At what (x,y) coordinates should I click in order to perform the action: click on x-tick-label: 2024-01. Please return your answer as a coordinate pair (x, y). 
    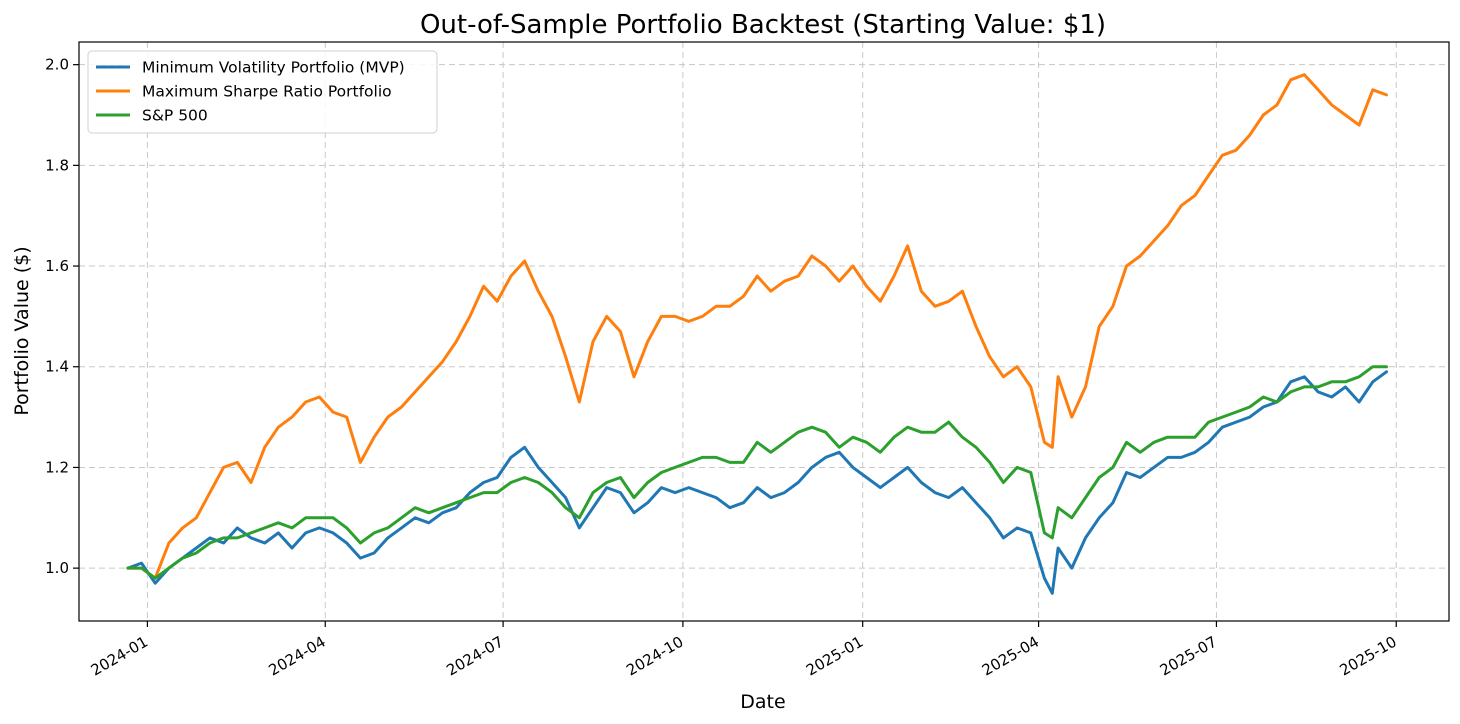
    Looking at the image, I should click on (119, 656).